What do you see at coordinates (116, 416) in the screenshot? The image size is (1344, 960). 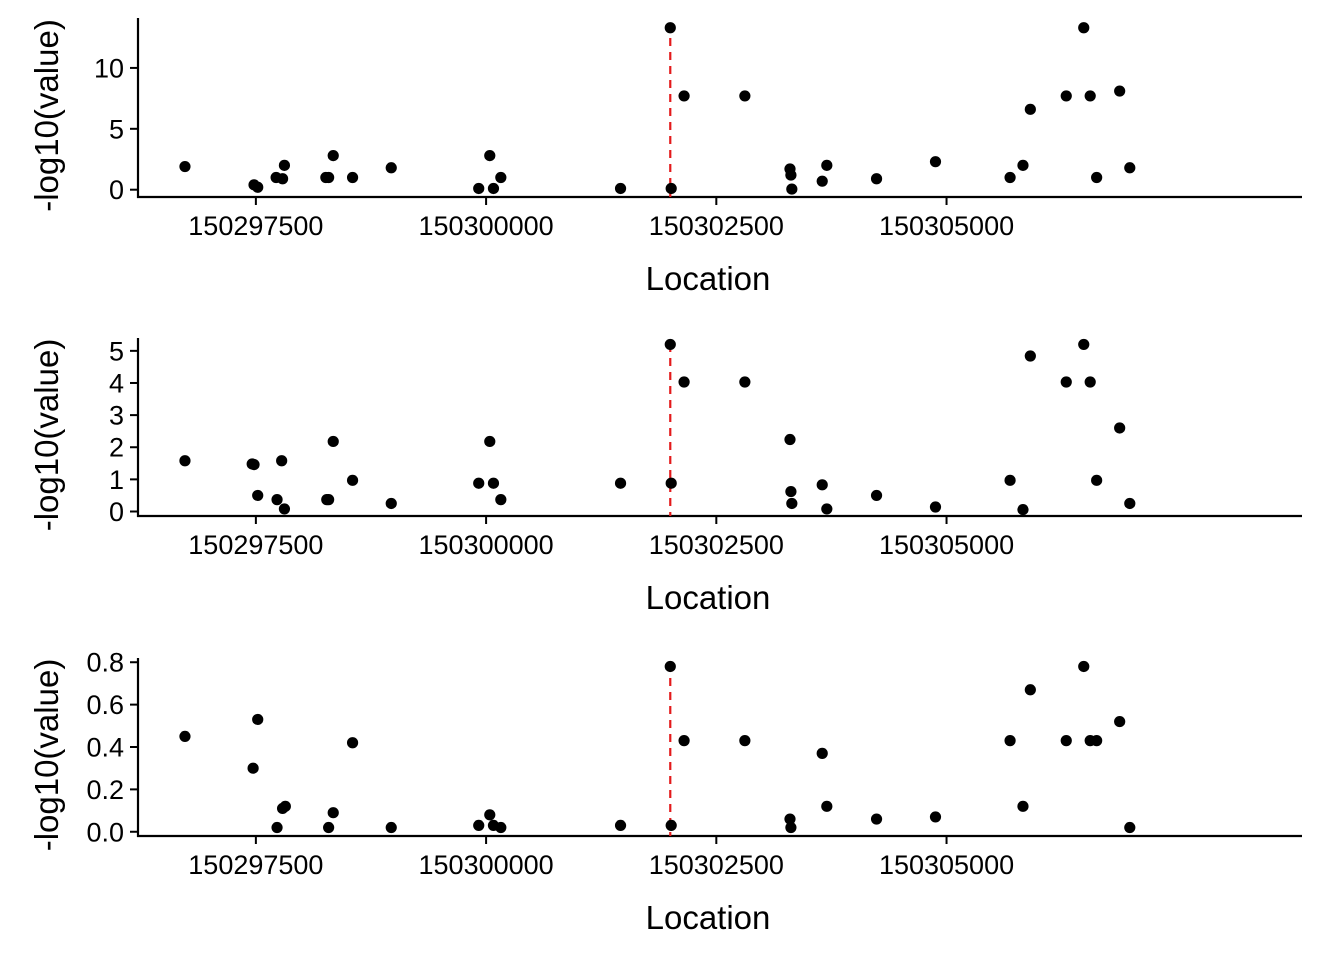 I see `y-tick-label: 3` at bounding box center [116, 416].